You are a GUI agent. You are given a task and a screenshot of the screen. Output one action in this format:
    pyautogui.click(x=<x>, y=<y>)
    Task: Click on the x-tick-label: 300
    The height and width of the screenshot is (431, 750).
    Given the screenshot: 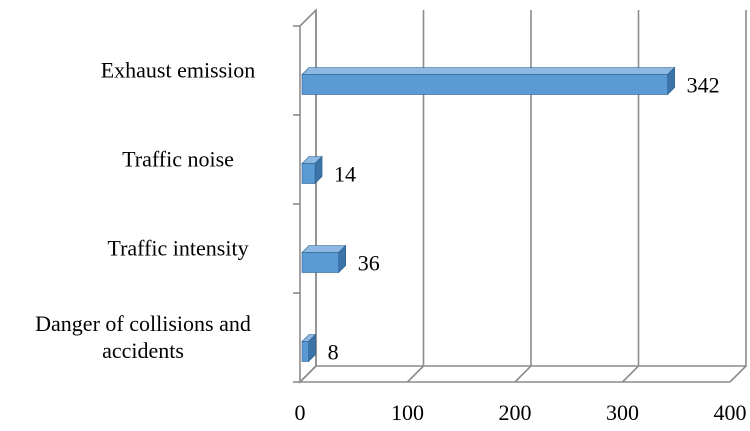 What is the action you would take?
    pyautogui.click(x=622, y=412)
    